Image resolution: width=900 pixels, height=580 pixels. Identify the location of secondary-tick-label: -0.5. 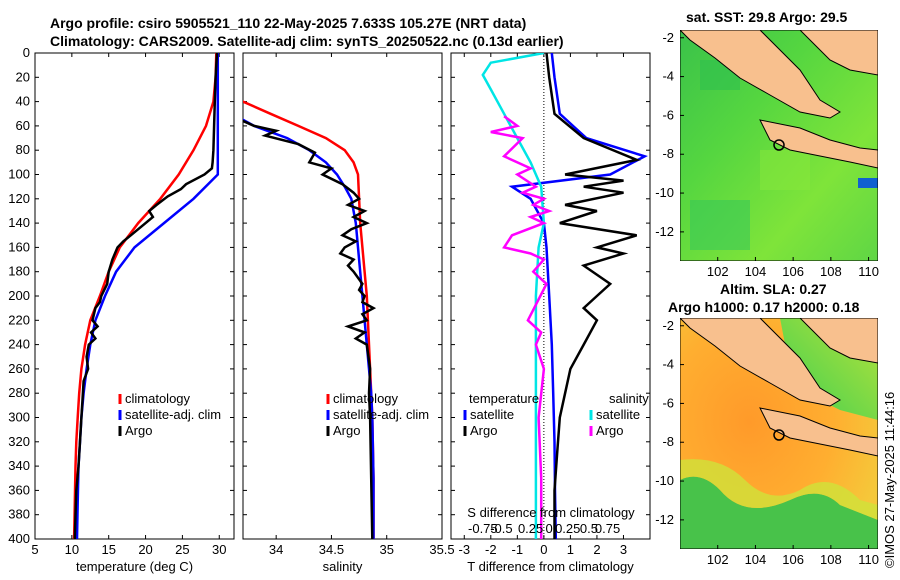
(501, 528).